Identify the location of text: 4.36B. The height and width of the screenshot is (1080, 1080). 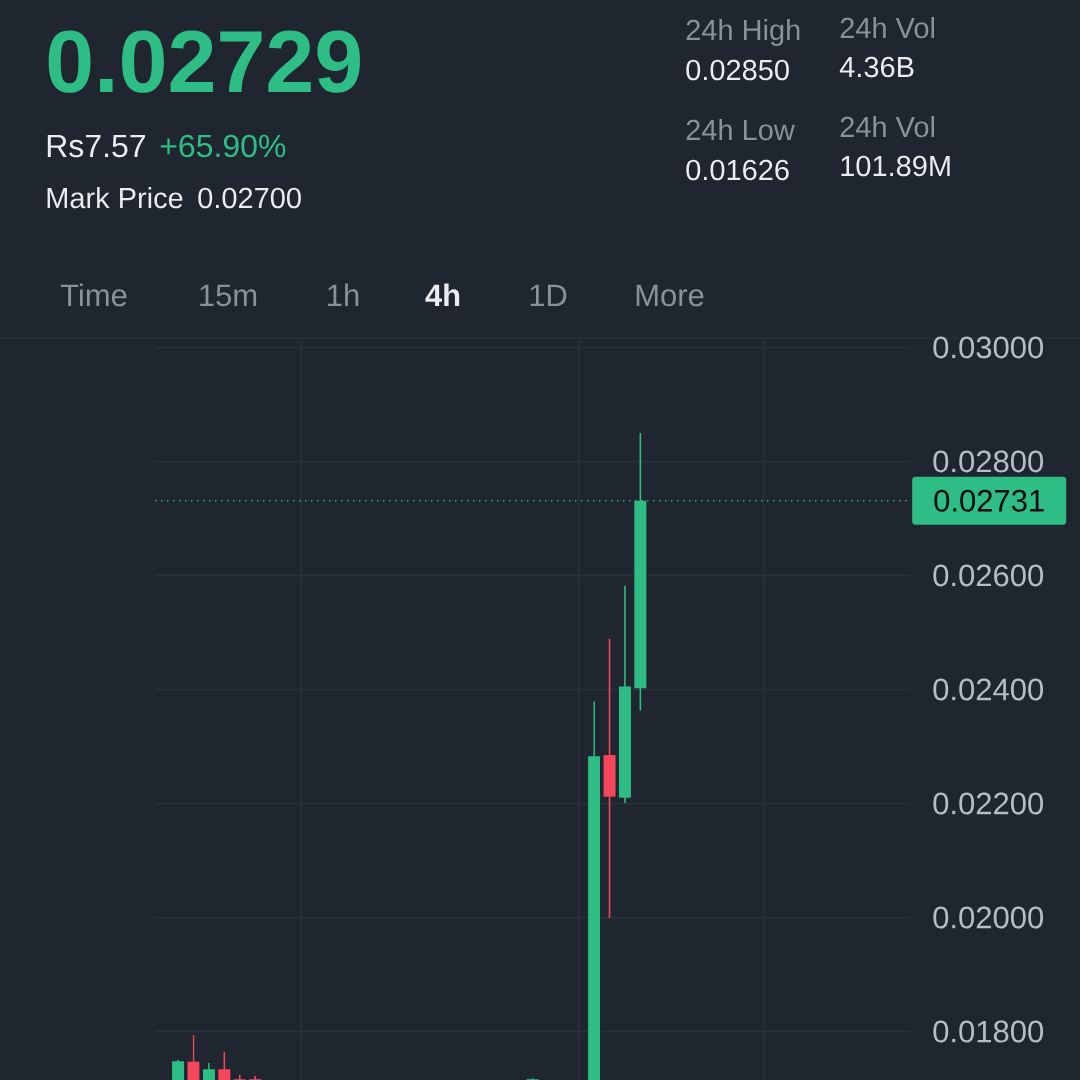
(876, 67).